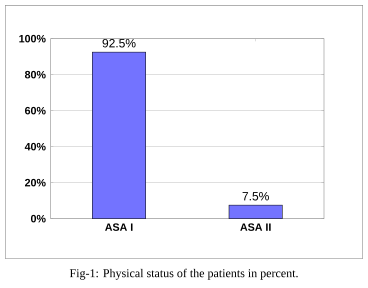 The width and height of the screenshot is (368, 288). What do you see at coordinates (35, 146) in the screenshot?
I see `y-tick-label: 40%` at bounding box center [35, 146].